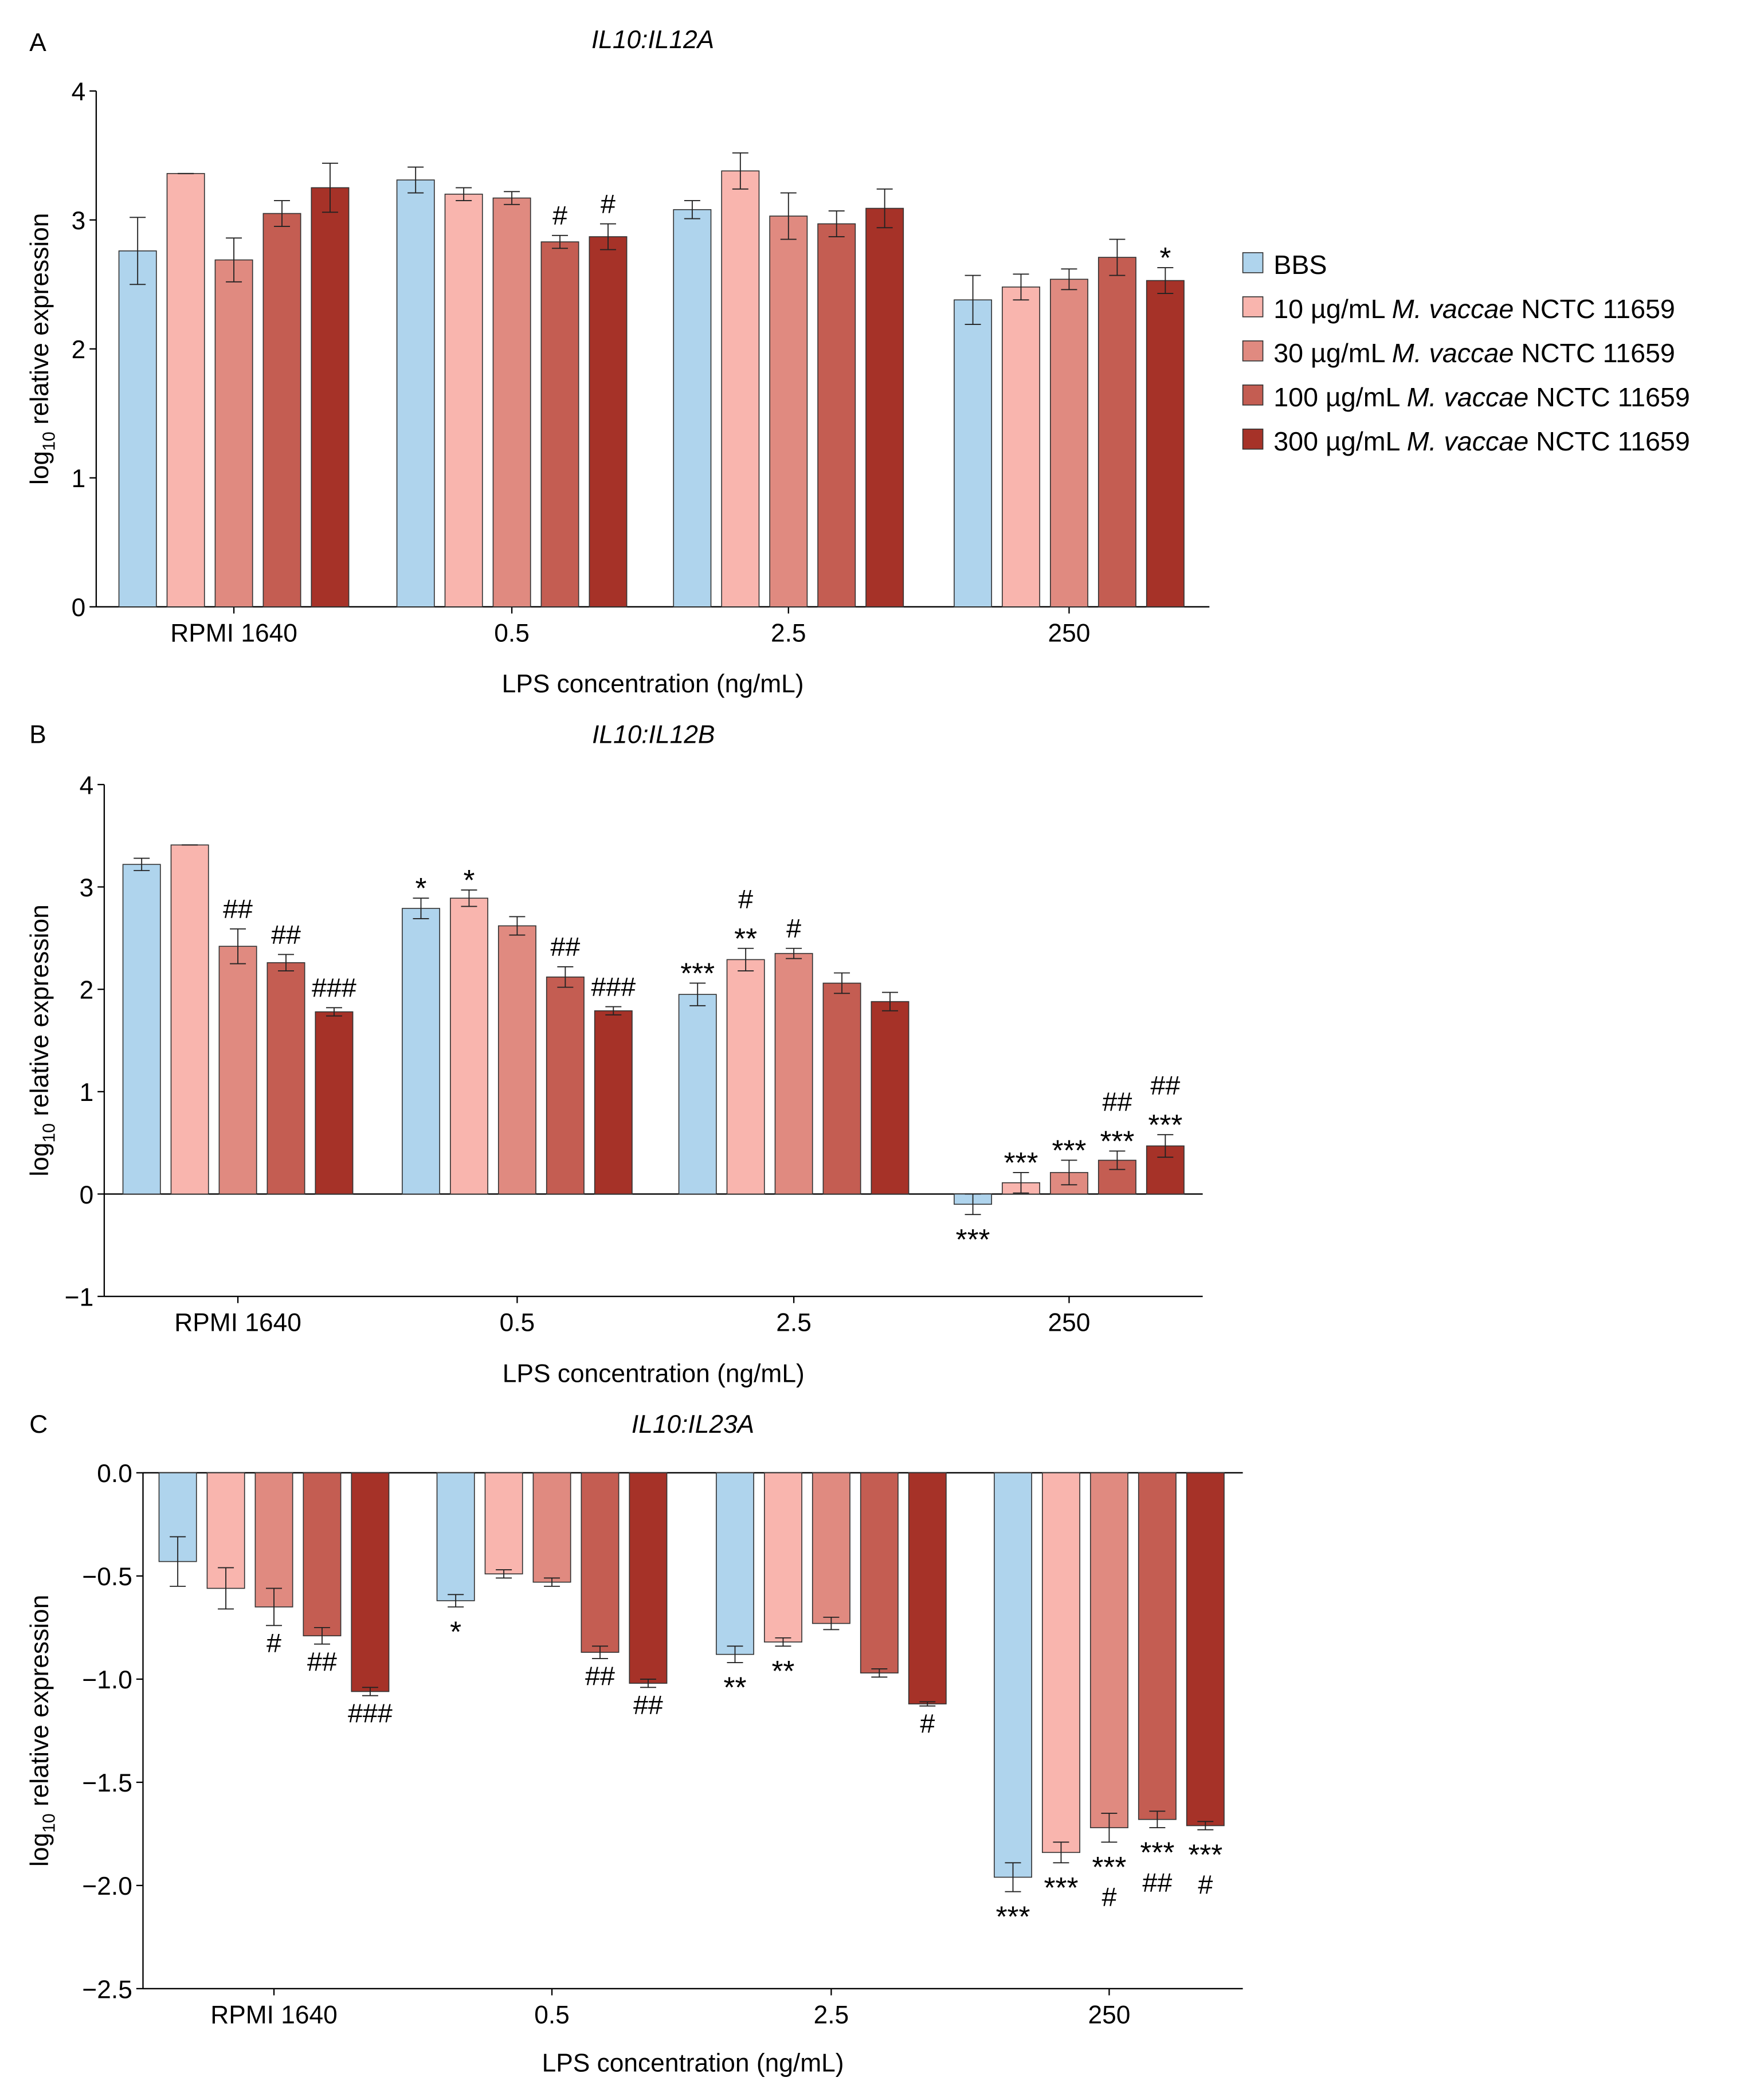  I want to click on y-tick-label: 4, so click(79, 92).